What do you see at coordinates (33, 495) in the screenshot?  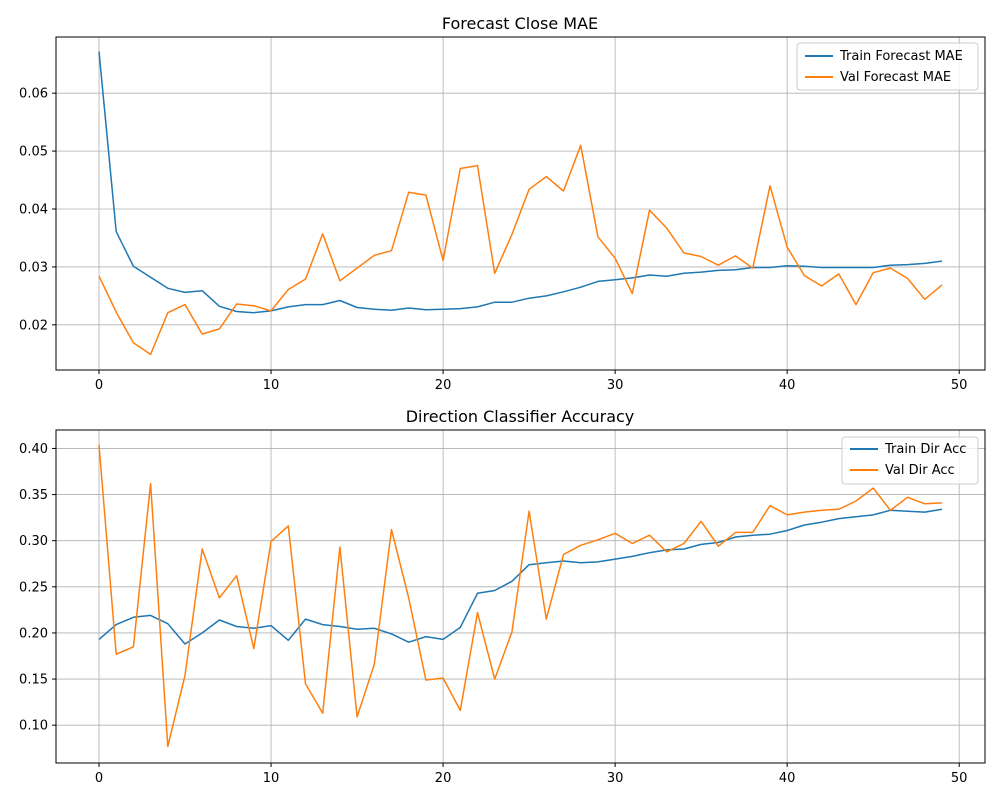 I see `y-tick-label: 0.35` at bounding box center [33, 495].